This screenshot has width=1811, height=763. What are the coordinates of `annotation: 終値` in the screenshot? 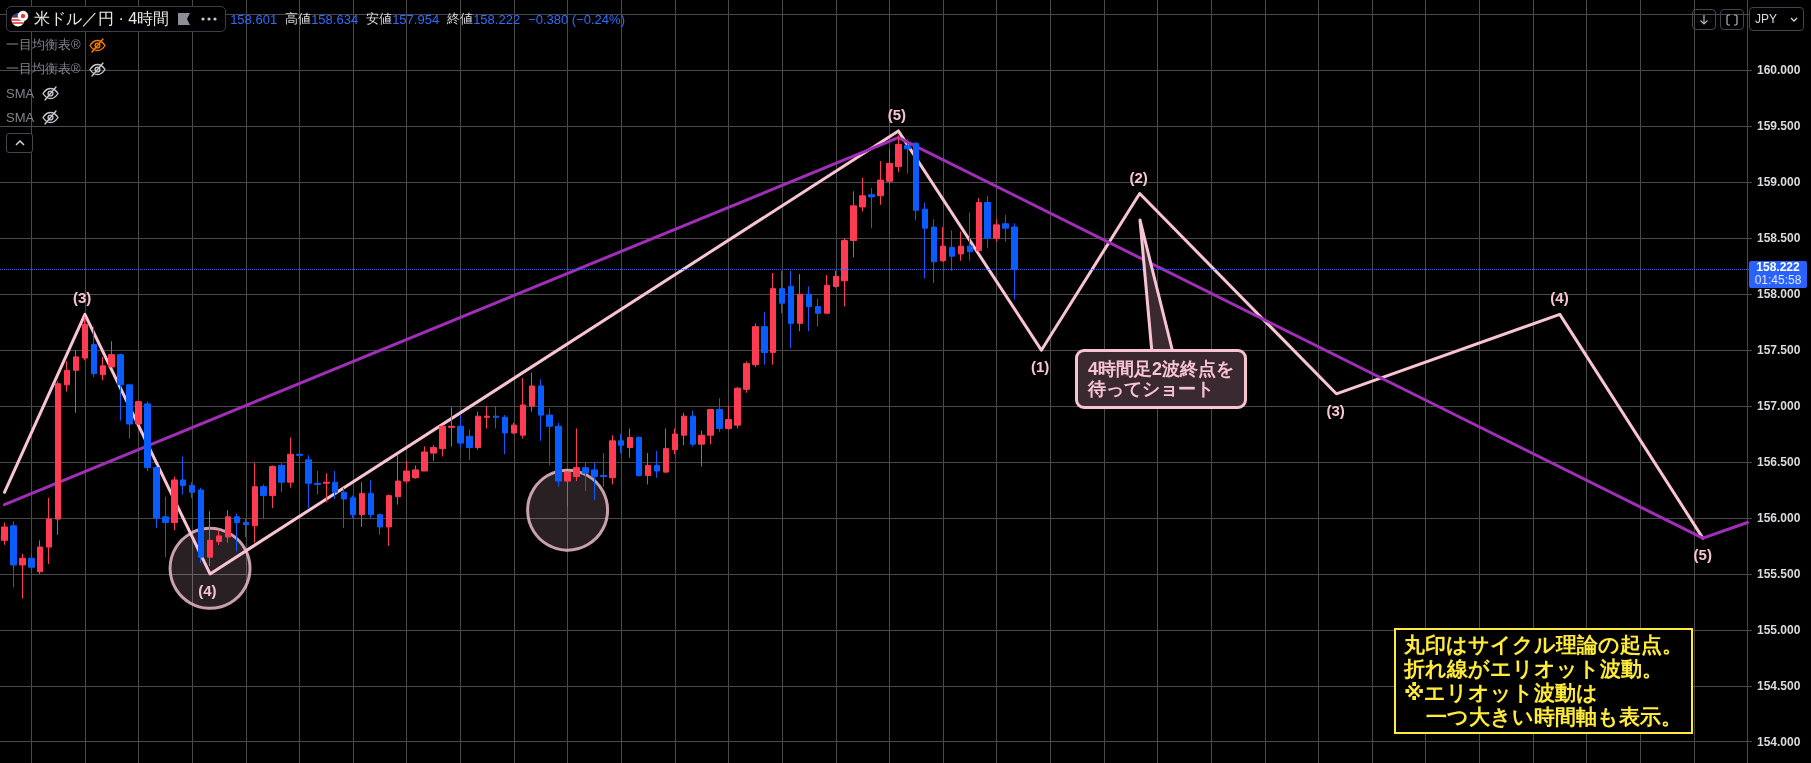 It's located at (460, 19).